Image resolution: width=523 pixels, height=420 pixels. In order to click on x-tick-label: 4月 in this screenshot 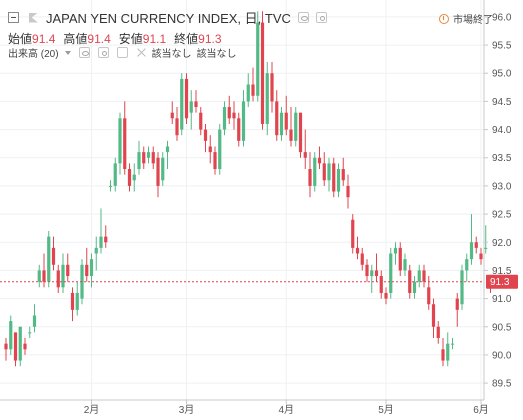, I will do `click(286, 410)`.